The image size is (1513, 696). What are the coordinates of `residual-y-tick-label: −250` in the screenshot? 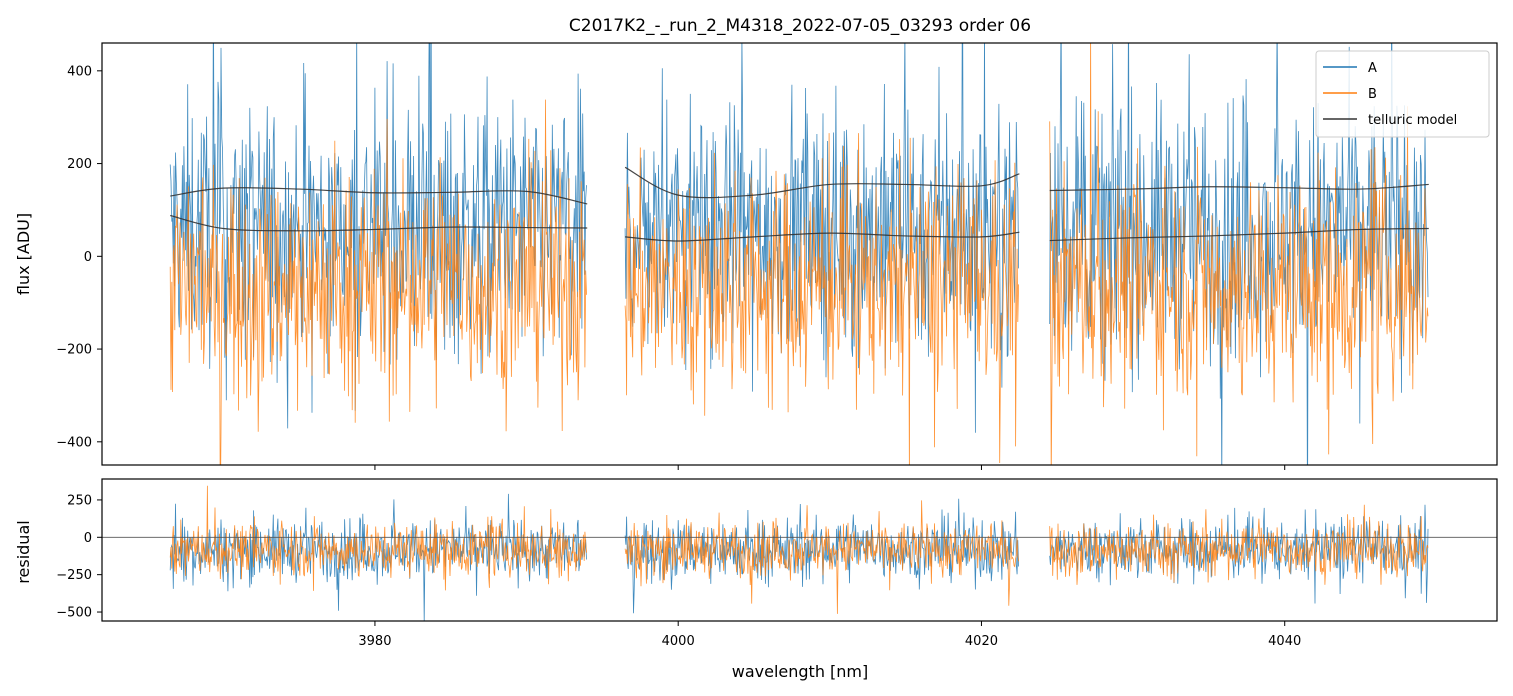 It's located at (74, 575).